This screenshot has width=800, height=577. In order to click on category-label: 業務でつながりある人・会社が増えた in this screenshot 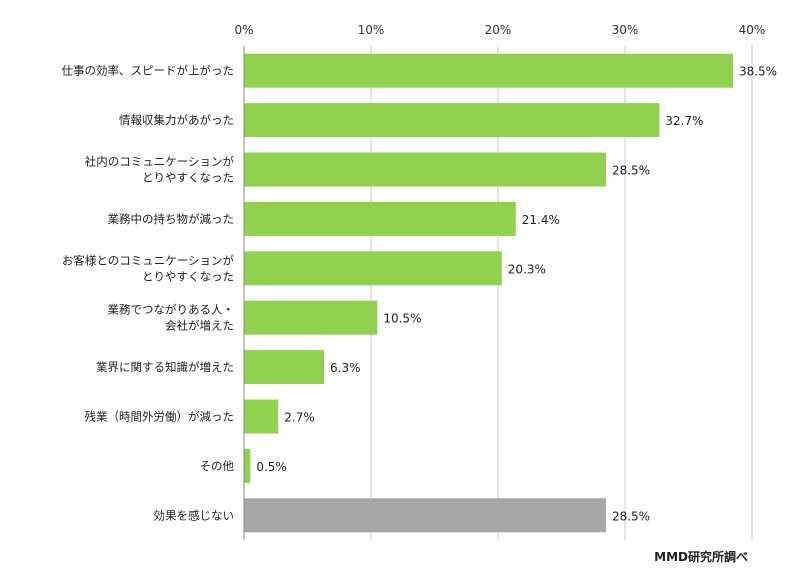, I will do `click(171, 318)`.